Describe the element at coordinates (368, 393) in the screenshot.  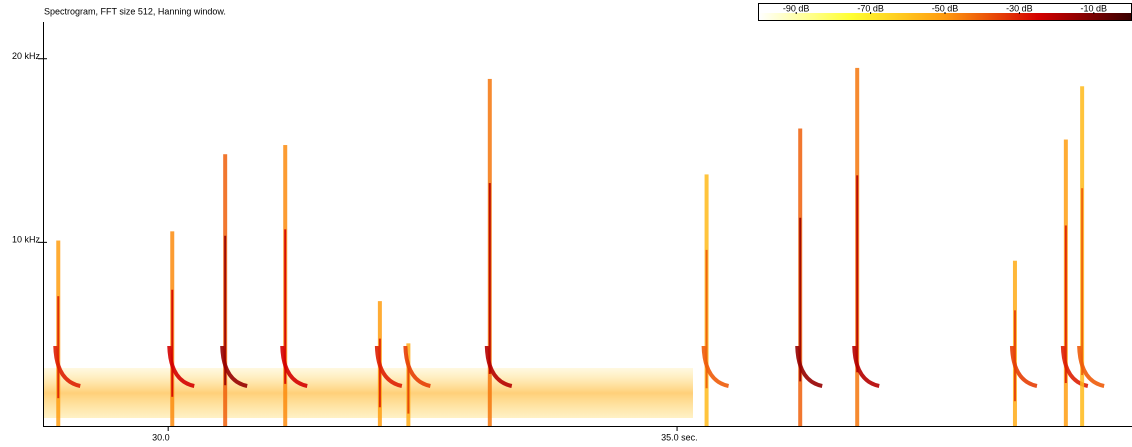
I see `noise-band` at that location.